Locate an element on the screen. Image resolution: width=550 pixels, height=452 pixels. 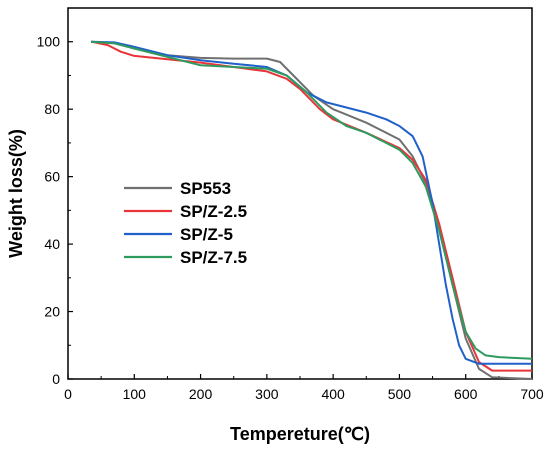
y-tick-label: 0 is located at coordinates (56, 379).